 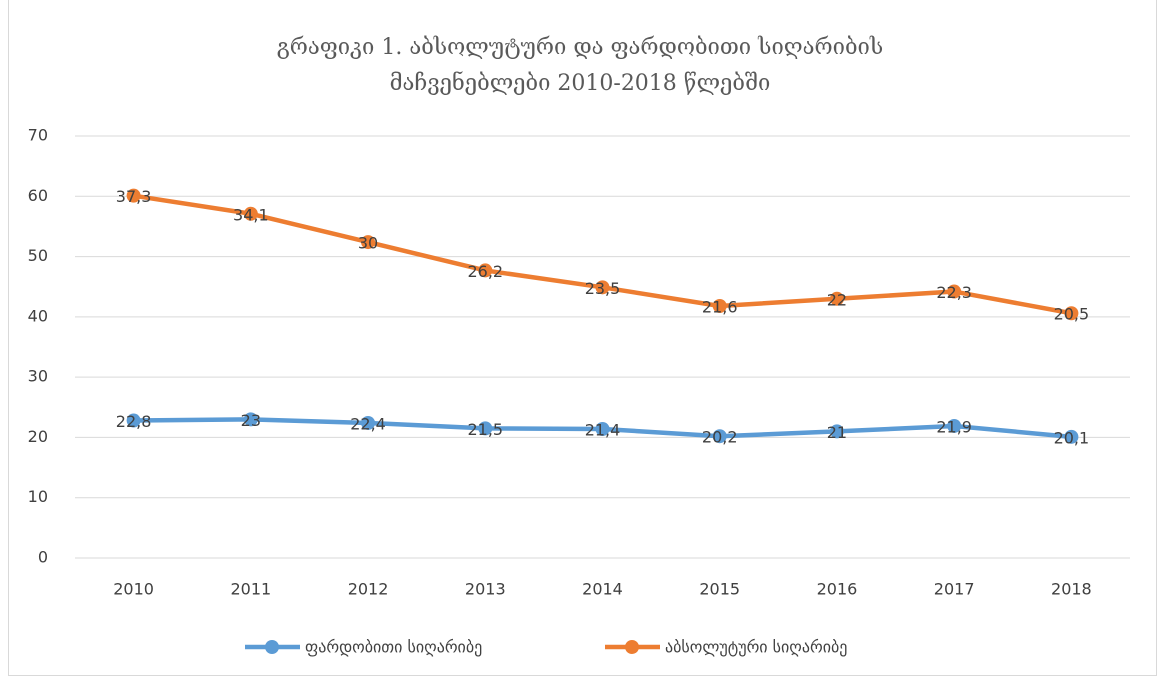 I want to click on y-tick-label: 40, so click(x=38, y=315).